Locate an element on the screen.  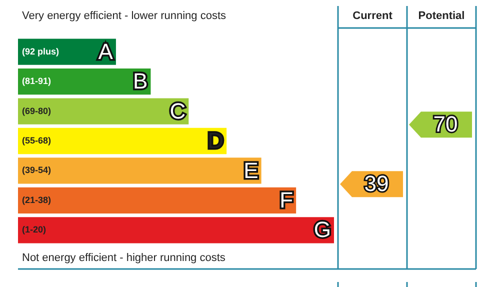
annotation: F is located at coordinates (287, 199).